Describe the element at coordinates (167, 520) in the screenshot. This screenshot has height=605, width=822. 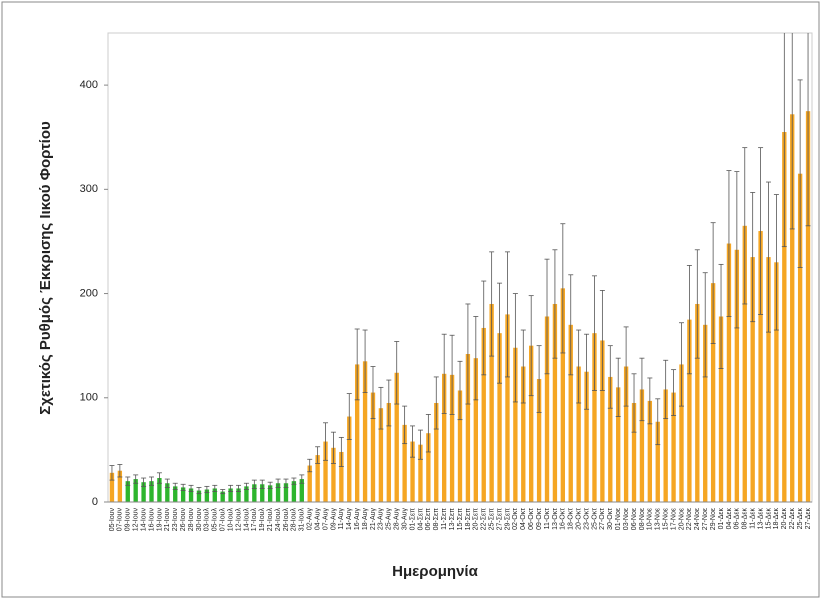
I see `x-tick-label: 21-Ιουν` at that location.